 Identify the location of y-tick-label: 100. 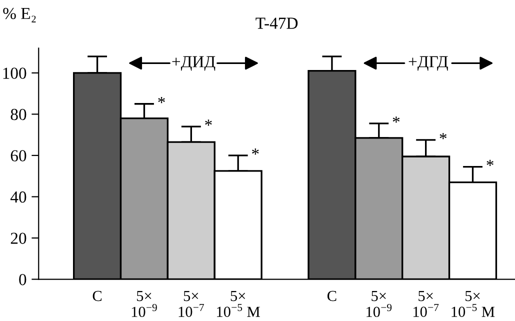
(14, 73).